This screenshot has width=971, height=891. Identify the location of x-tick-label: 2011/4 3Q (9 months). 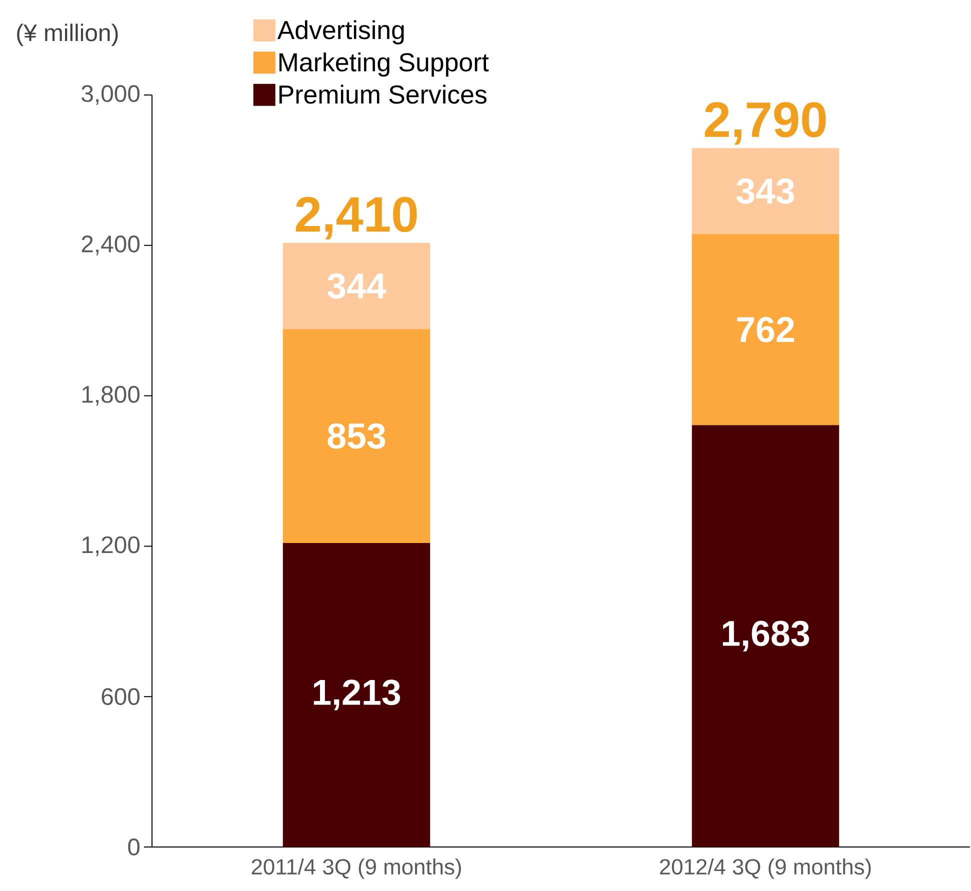
(356, 868).